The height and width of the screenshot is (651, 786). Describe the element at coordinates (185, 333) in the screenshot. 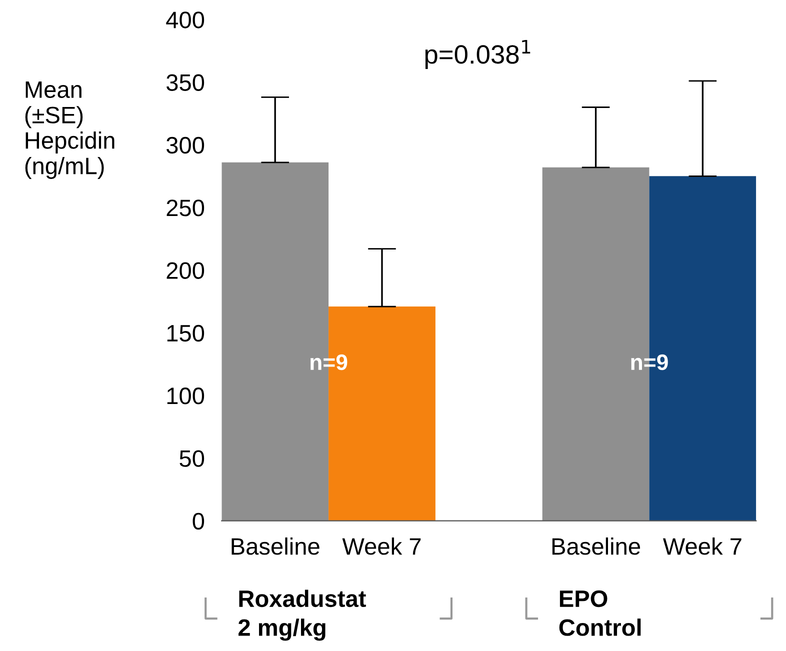

I see `y-tick-label: 150` at that location.